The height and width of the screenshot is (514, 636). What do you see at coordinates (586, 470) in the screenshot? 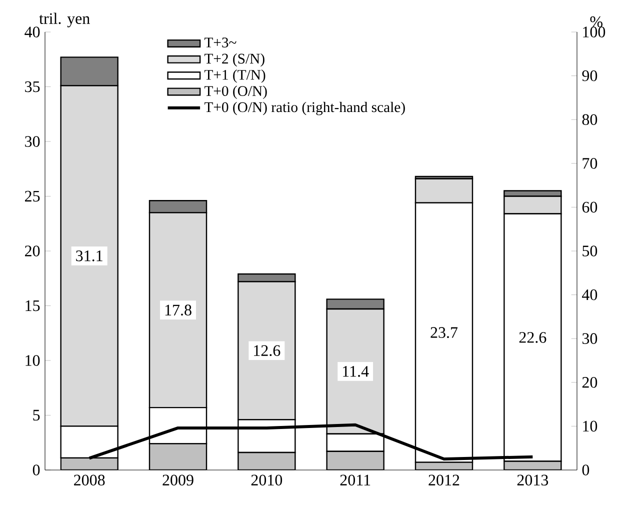
I see `y2-tick-label: 0` at bounding box center [586, 470].